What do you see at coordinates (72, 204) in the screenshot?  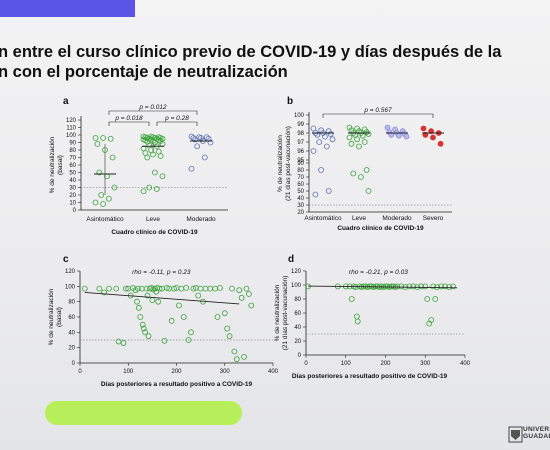 I see `a-y-tick-label: 10` at bounding box center [72, 204].